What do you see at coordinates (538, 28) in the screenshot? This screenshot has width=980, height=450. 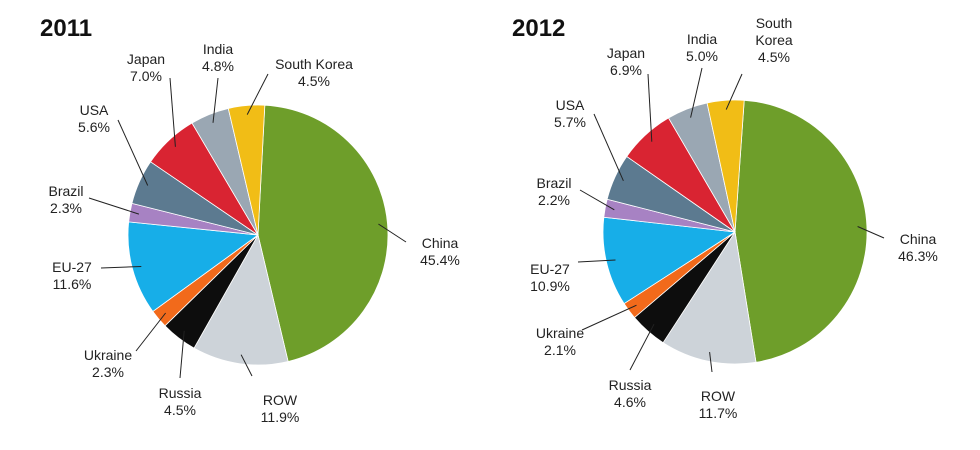 I see `chart-title: 2012` at bounding box center [538, 28].